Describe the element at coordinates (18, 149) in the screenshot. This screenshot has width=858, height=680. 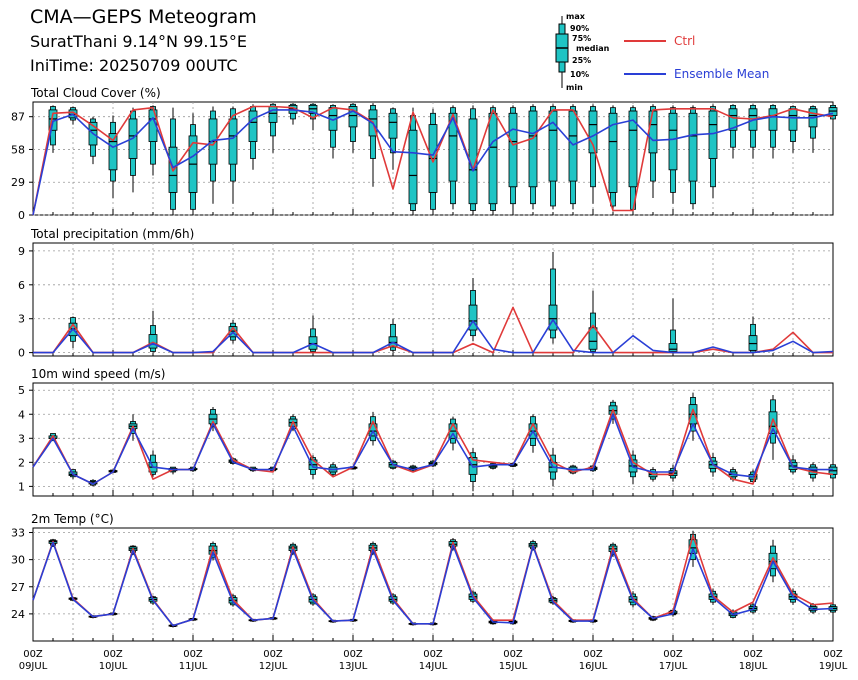
I see `y-tick-label: 58` at that location.